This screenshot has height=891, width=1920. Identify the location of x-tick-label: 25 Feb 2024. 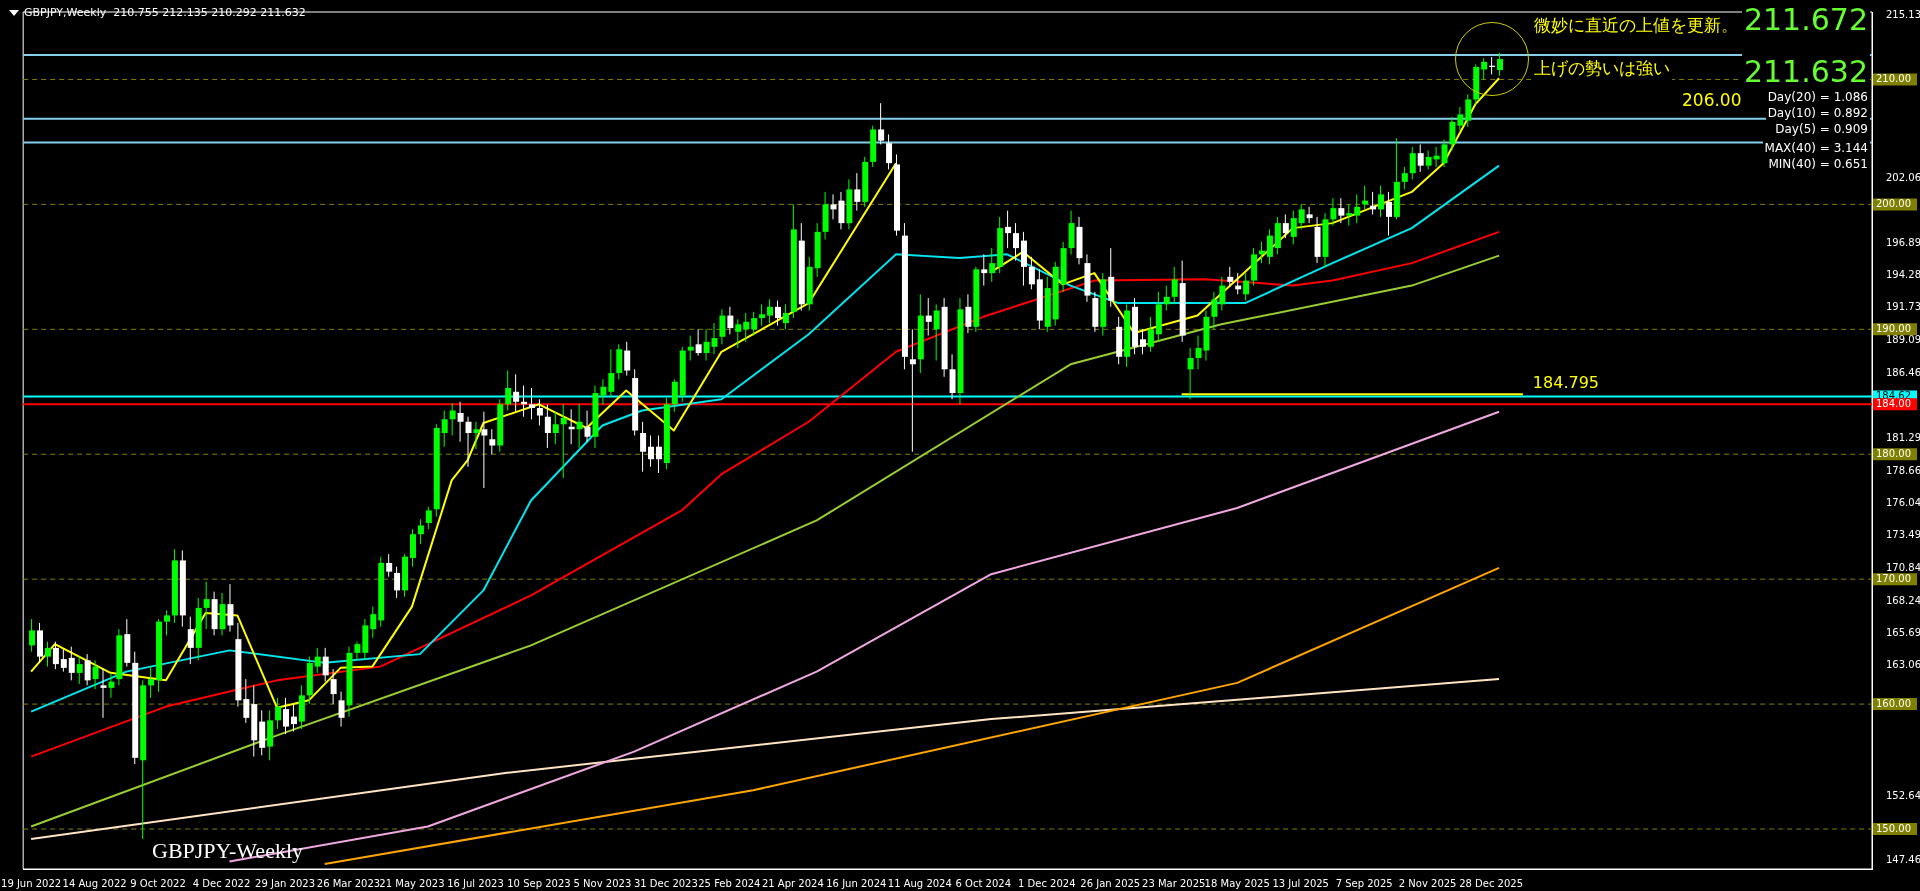
(729, 883).